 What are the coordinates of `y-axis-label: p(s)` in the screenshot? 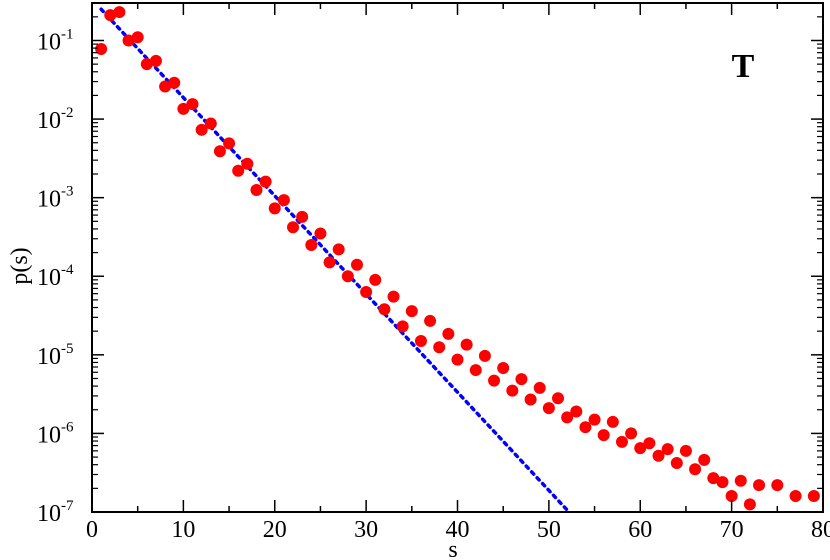 It's located at (20, 265).